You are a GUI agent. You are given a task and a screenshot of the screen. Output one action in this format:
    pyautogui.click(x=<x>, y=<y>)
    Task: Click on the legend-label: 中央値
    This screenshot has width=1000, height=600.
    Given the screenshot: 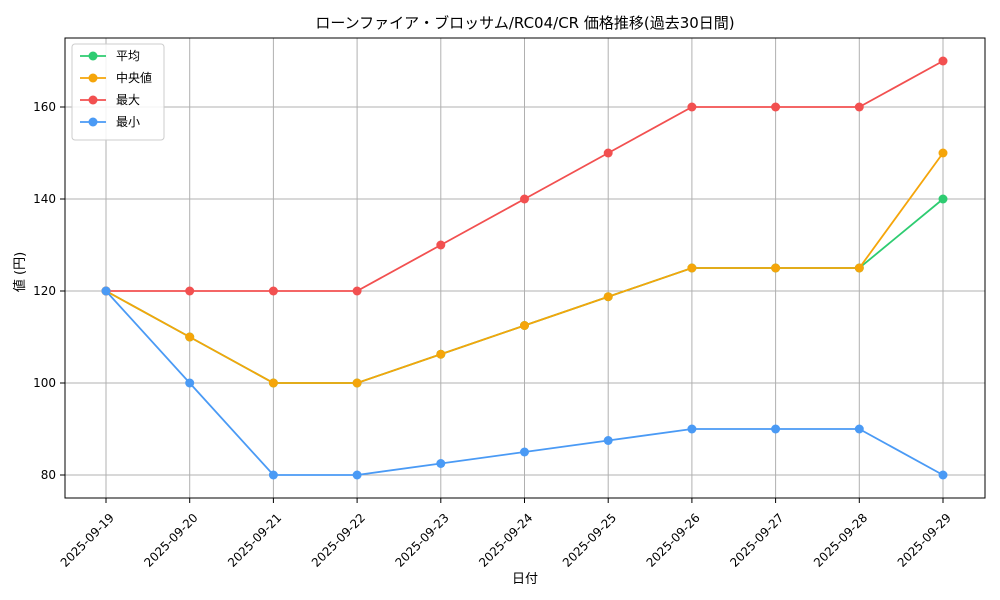 What is the action you would take?
    pyautogui.click(x=134, y=77)
    